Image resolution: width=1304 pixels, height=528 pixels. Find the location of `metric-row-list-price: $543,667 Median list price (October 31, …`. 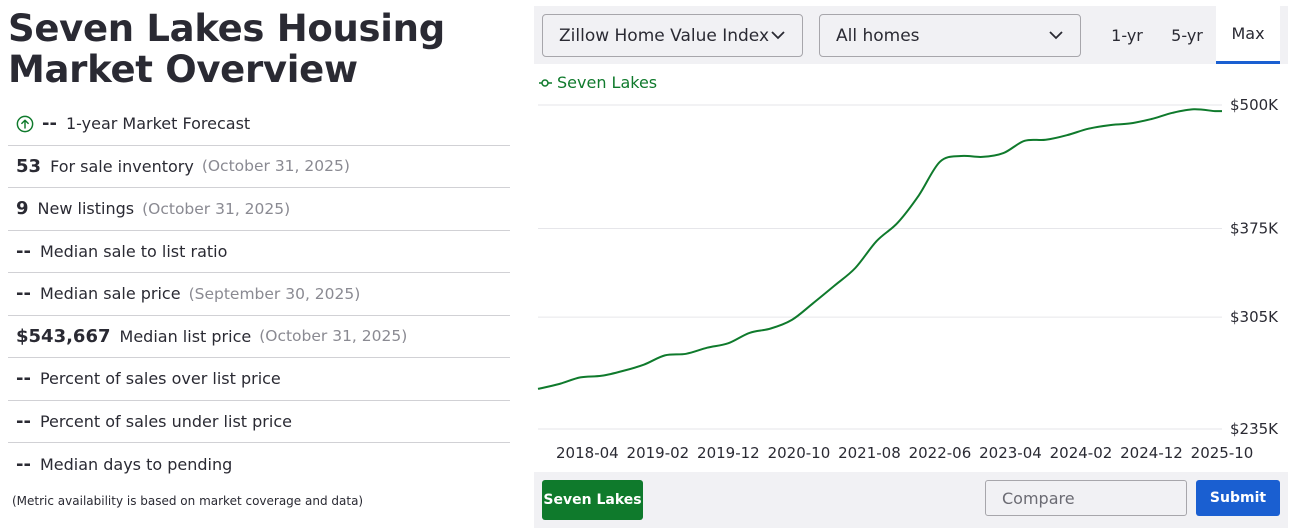

metric-row-list-price: $543,667 Median list price (October 31, … is located at coordinates (259, 337).